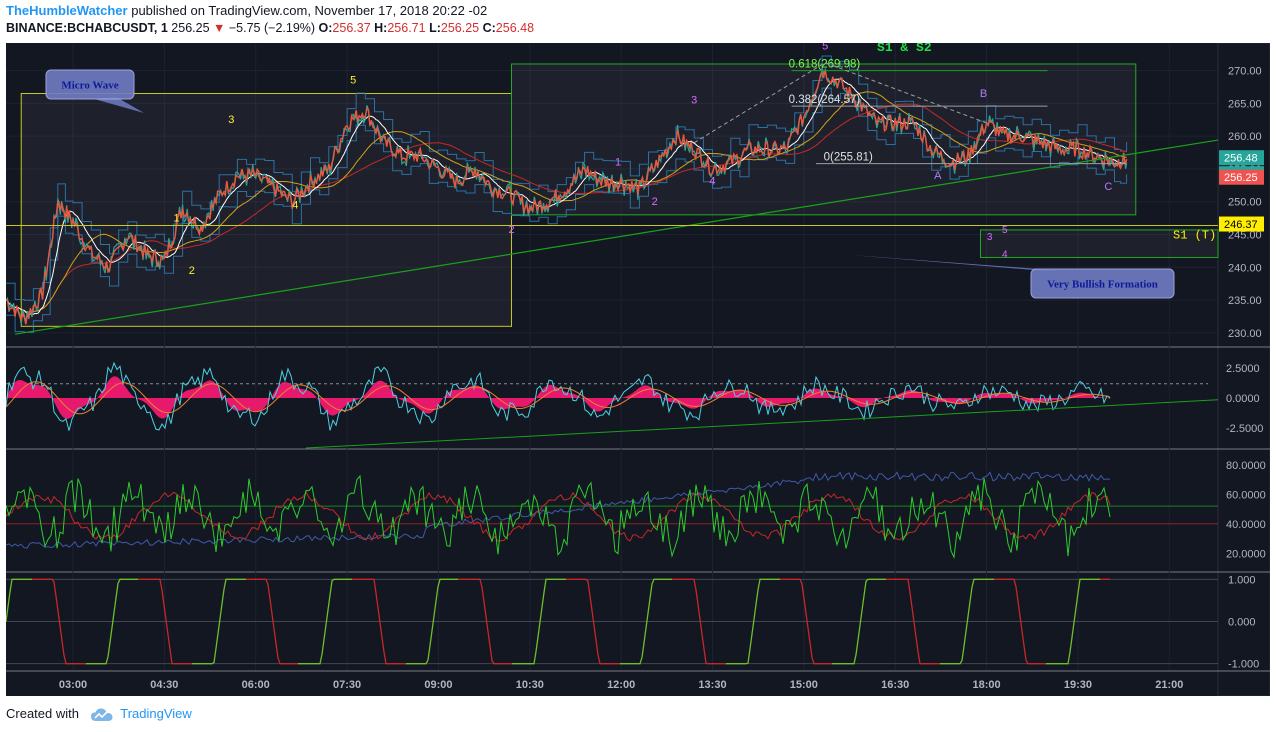 The image size is (1276, 732). What do you see at coordinates (1005, 254) in the screenshot?
I see `formation-wave-label: 4` at bounding box center [1005, 254].